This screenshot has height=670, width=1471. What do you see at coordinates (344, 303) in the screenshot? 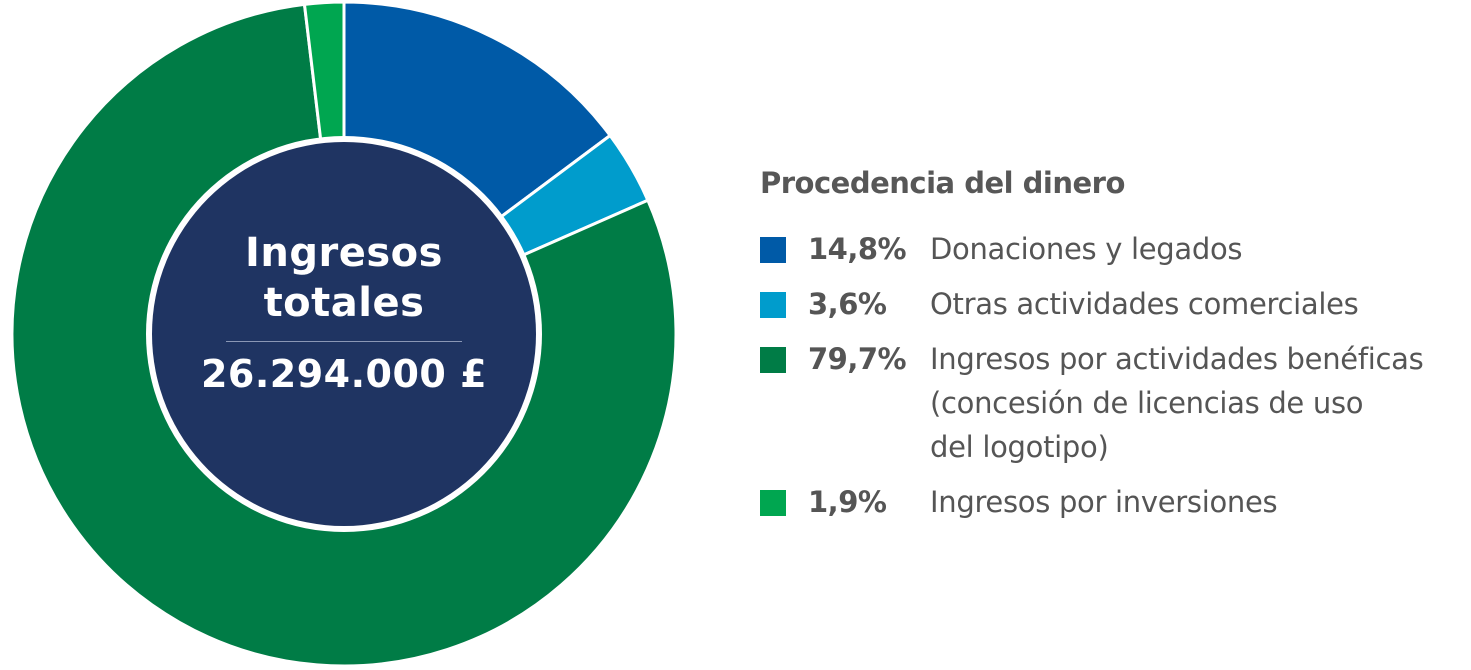
I see `center-title-line2: totales` at bounding box center [344, 303].